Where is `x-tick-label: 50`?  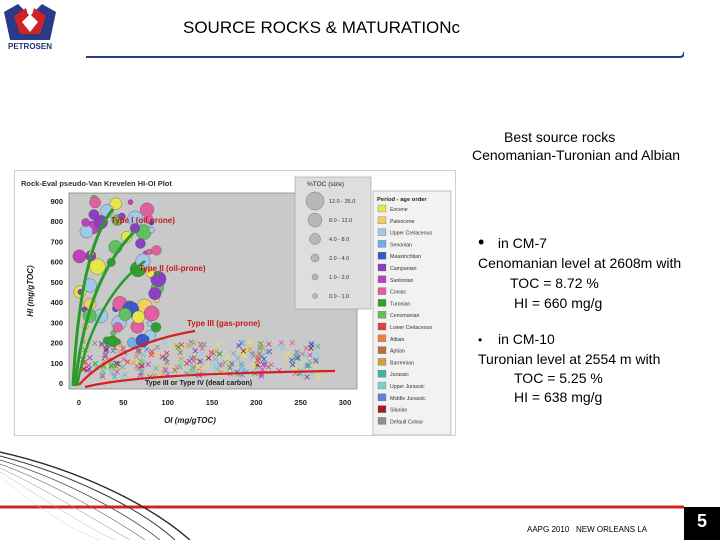 x-tick-label: 50 is located at coordinates (123, 402).